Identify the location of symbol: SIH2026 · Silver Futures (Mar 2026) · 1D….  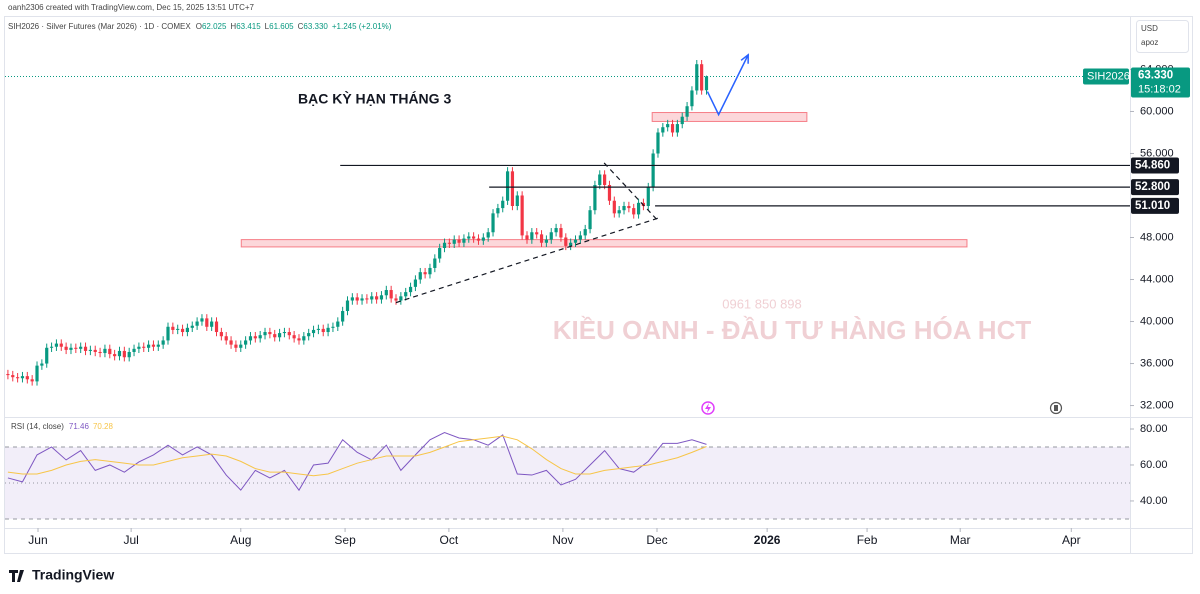
(99, 26).